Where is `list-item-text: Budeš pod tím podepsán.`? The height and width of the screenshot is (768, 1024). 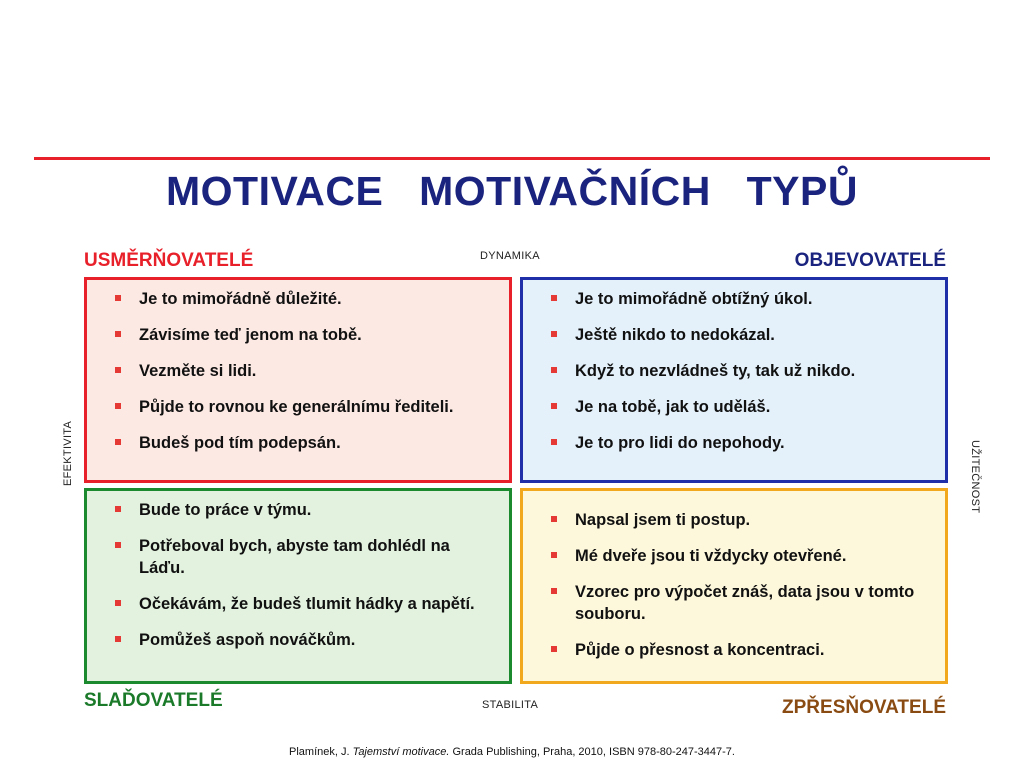
list-item-text: Budeš pod tím podepsán. is located at coordinates (240, 443).